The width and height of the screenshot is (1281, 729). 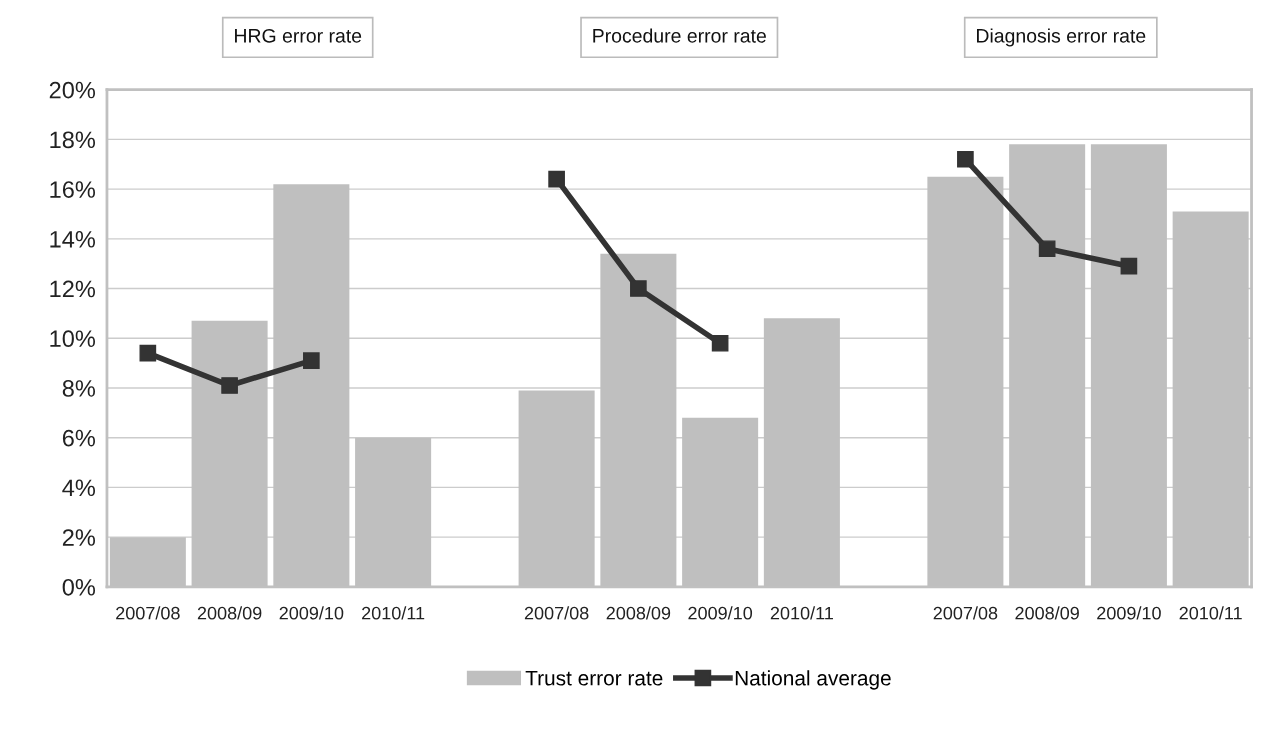 What do you see at coordinates (79, 587) in the screenshot?
I see `y-tick-label: 0%` at bounding box center [79, 587].